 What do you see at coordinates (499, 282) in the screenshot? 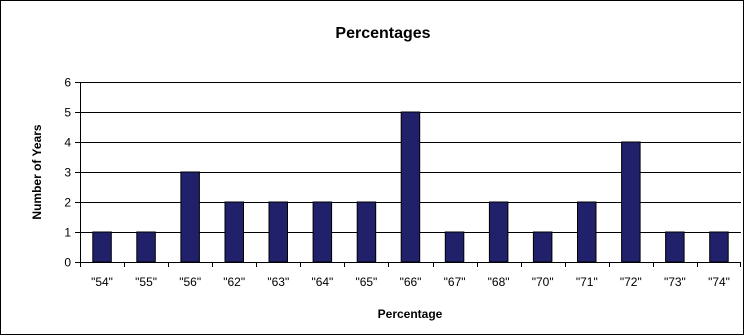
I see `x-tick-label: "68"` at bounding box center [499, 282].